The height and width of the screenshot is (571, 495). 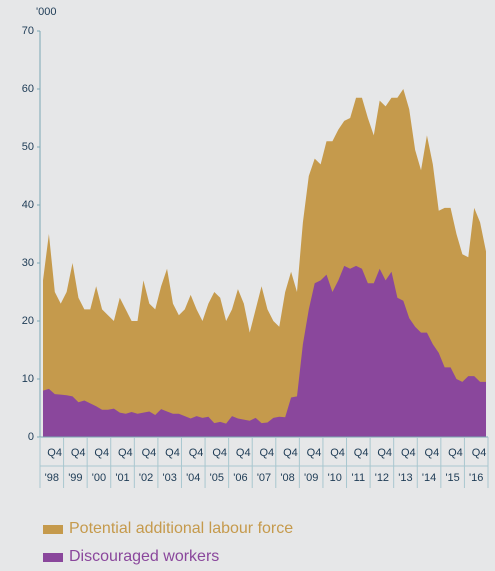 I want to click on year-label: '13, so click(x=405, y=478).